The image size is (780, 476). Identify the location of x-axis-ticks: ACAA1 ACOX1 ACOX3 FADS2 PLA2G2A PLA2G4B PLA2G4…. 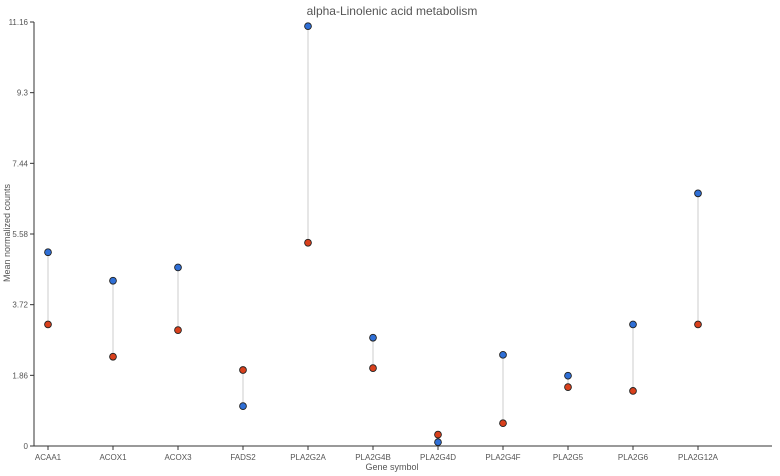
(377, 454).